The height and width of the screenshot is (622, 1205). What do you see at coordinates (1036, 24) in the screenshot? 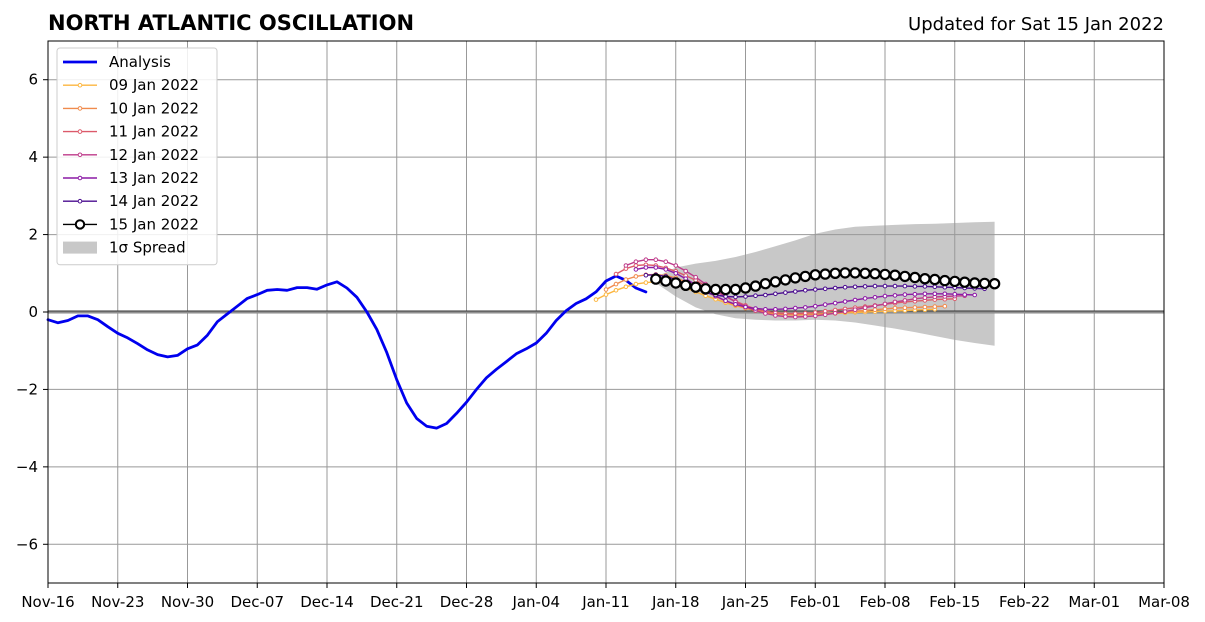
I see `chart-subtitle: Updated for Sat 15 Jan 2022` at bounding box center [1036, 24].